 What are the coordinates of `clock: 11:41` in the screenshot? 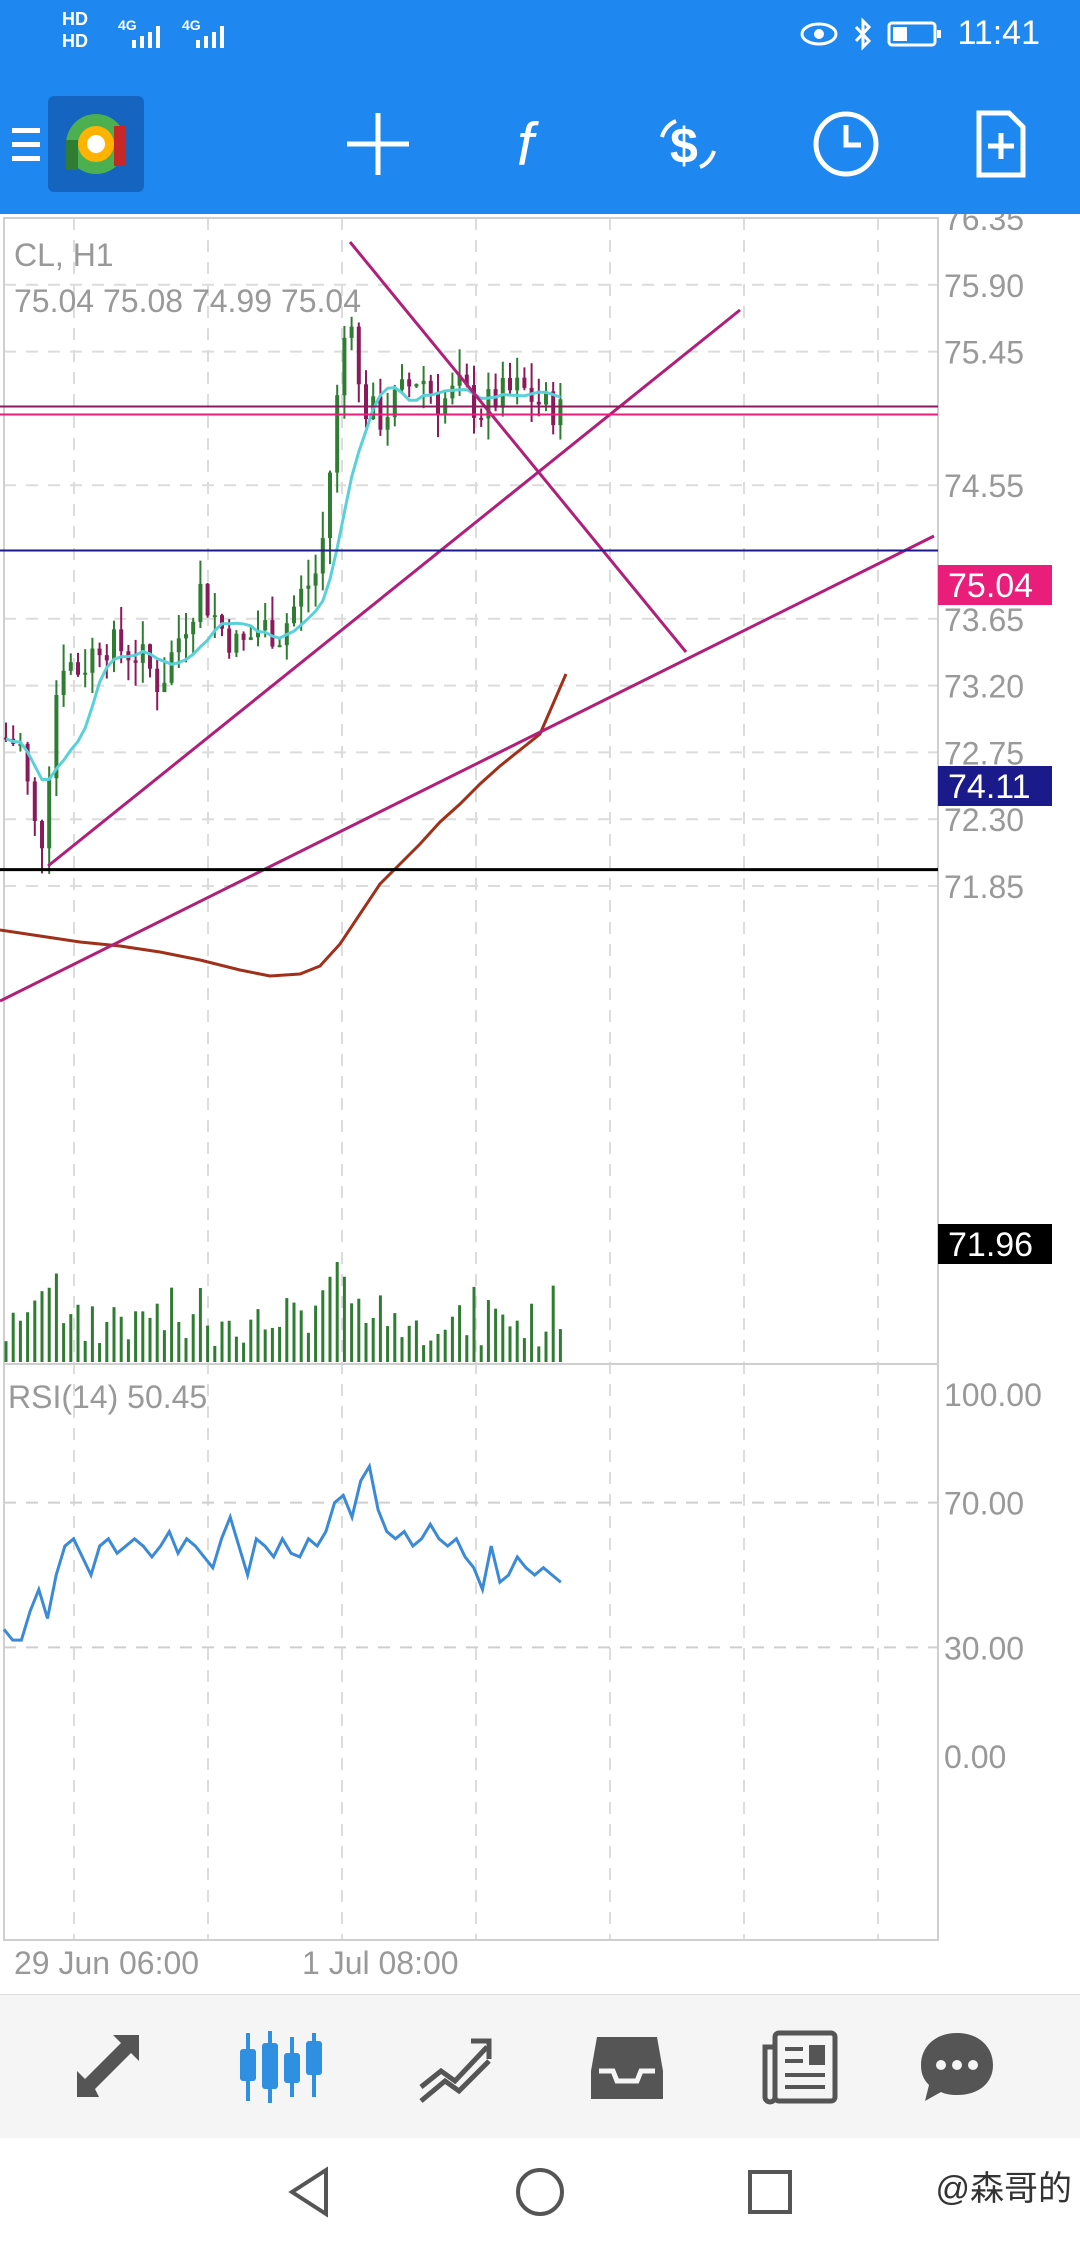 It's located at (998, 33).